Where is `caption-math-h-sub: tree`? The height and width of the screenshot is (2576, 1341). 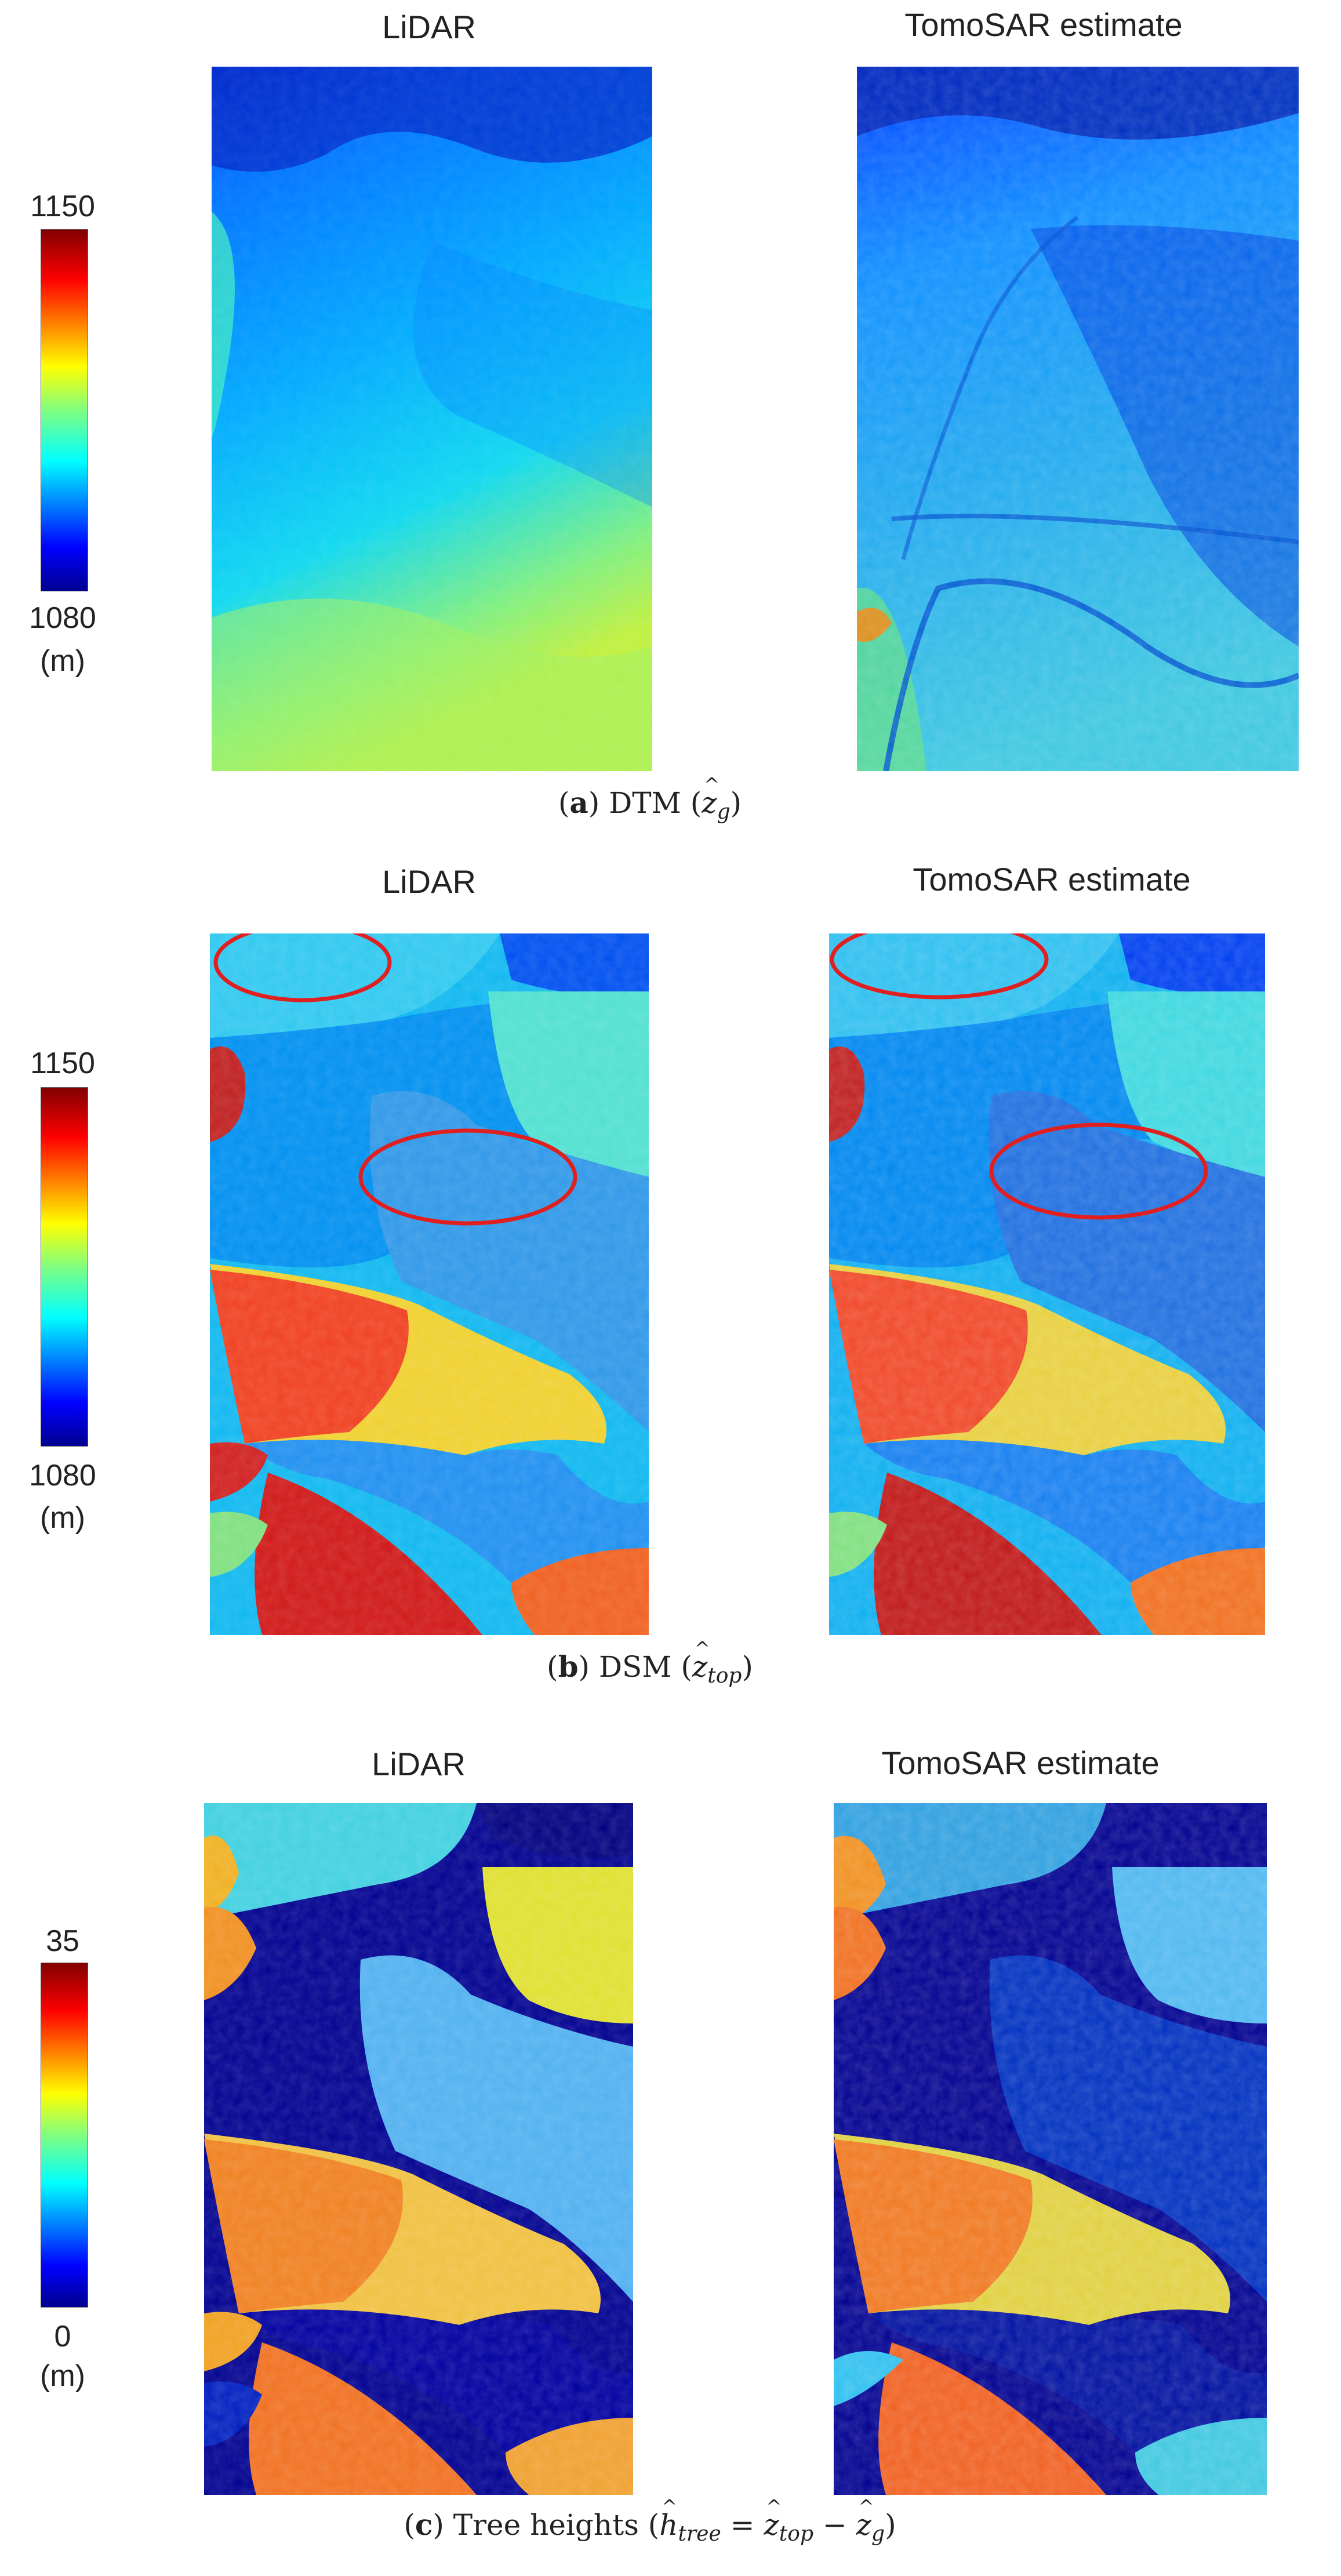
caption-math-h-sub: tree is located at coordinates (700, 2534).